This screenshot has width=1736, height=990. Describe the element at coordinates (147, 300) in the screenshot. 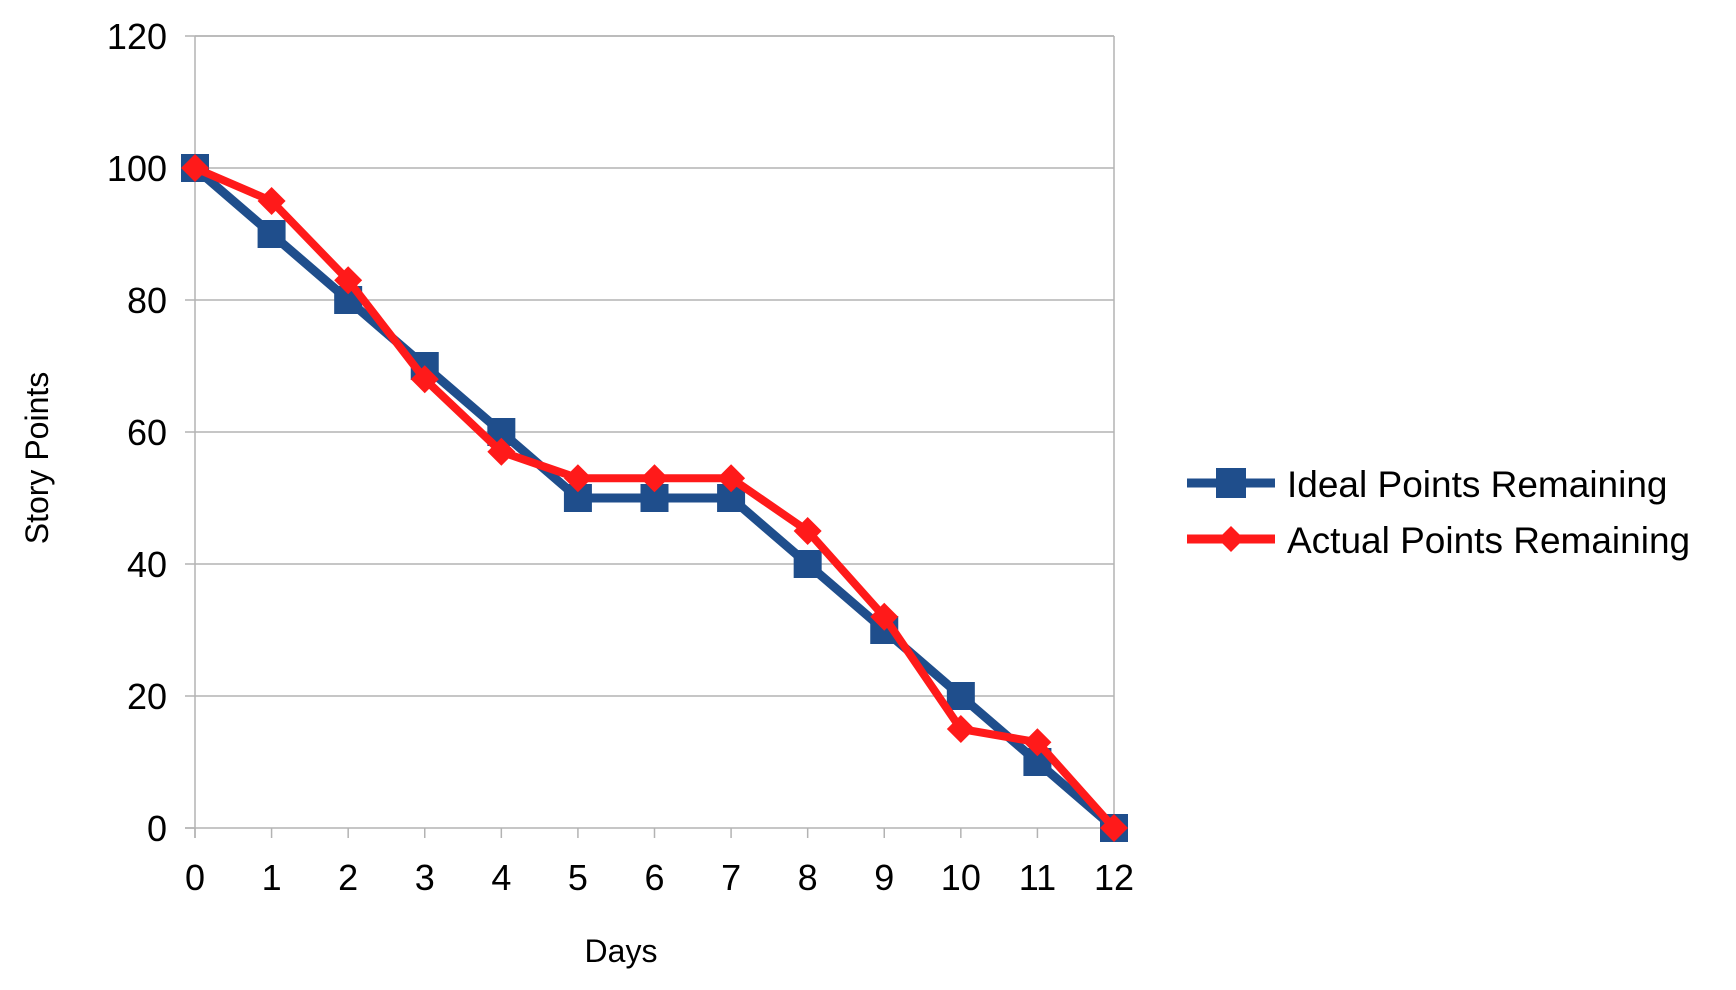

I see `y-tick-label: 80` at that location.